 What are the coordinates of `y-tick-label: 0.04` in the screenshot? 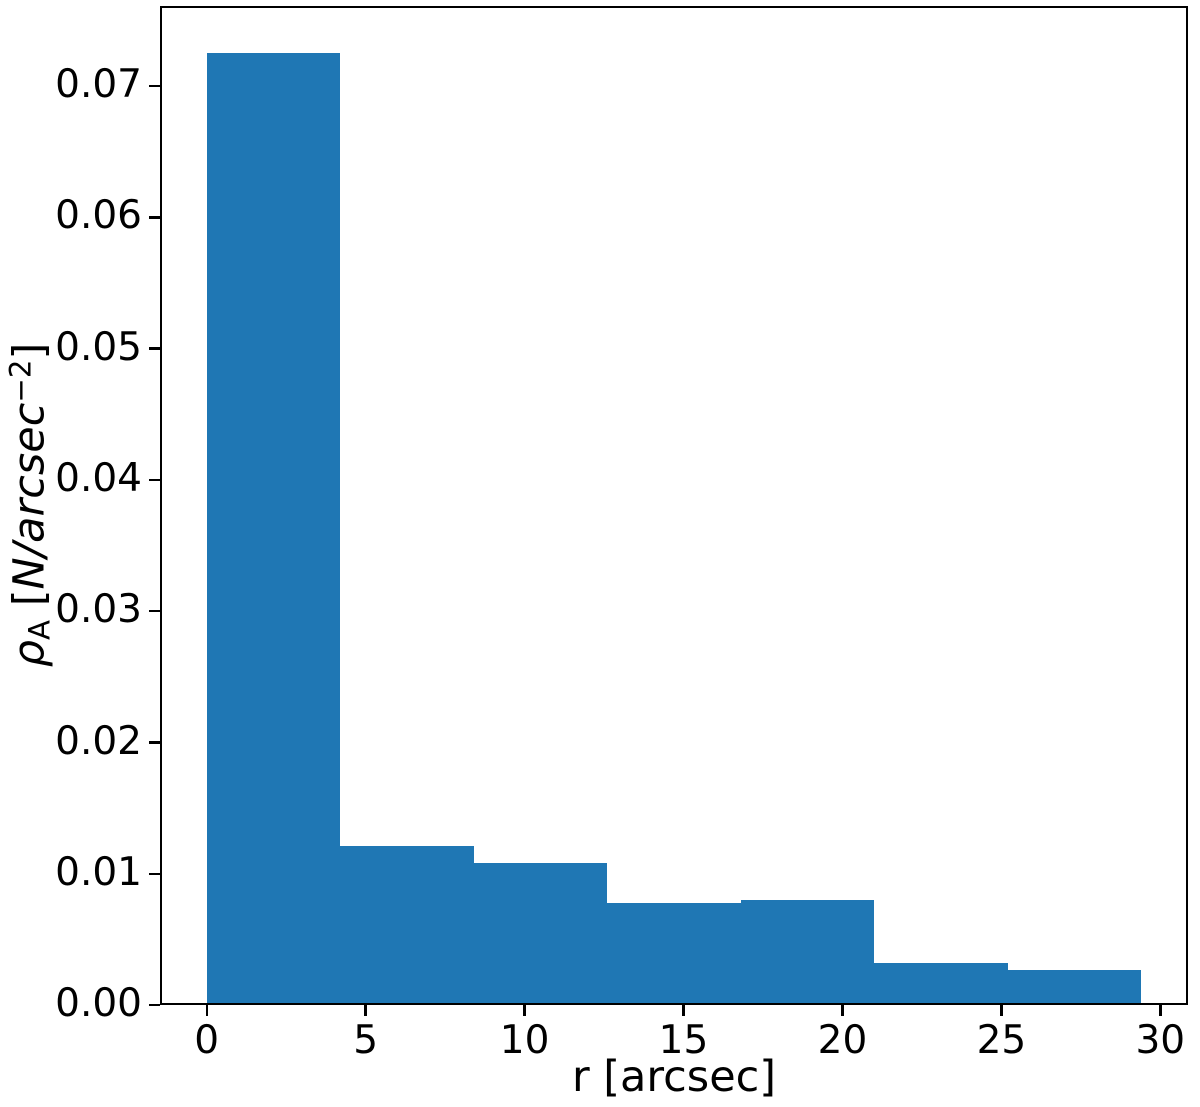 It's located at (98, 478).